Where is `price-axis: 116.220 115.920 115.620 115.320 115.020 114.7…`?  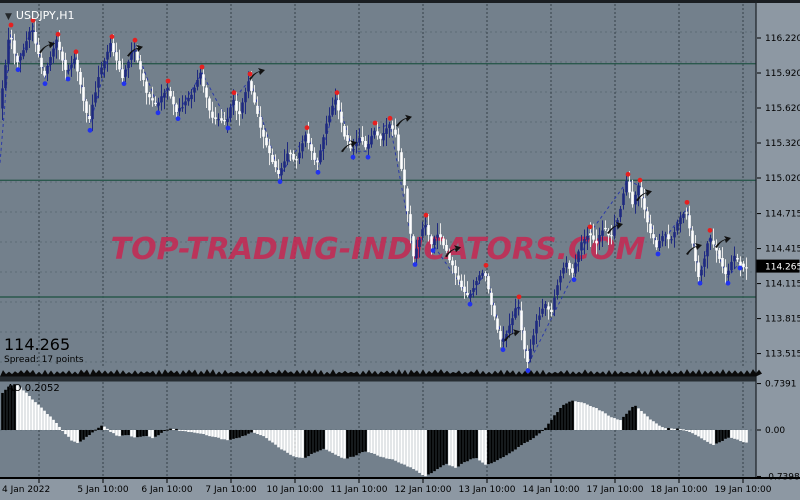 price-axis: 116.220 115.920 115.620 115.320 115.020 114.7… is located at coordinates (778, 258).